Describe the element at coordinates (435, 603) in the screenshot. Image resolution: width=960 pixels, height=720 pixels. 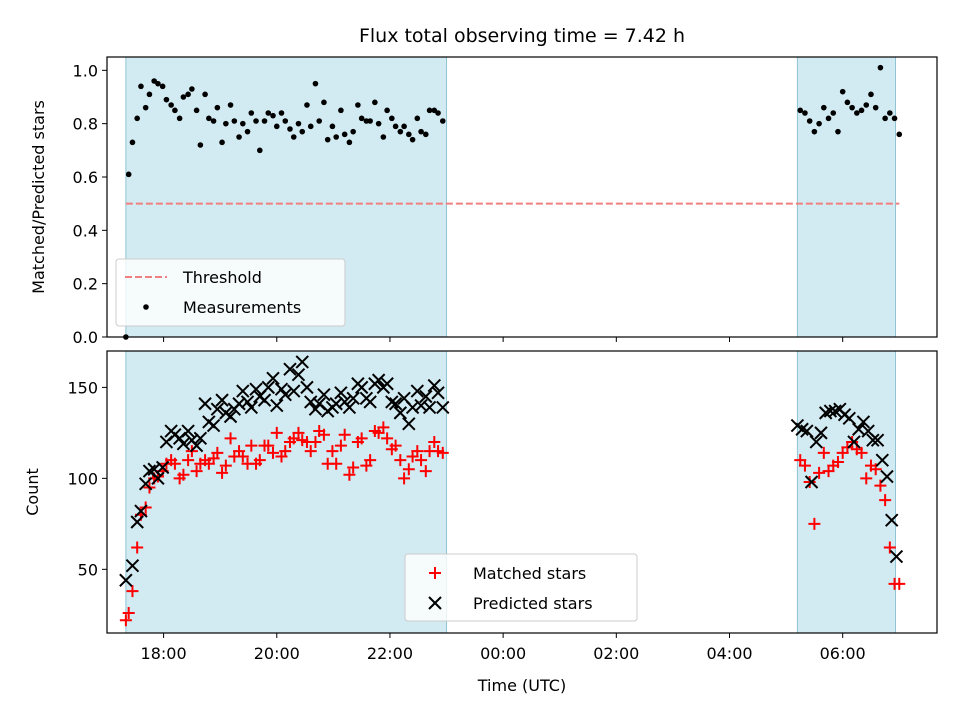
I see `legend-predicted-swatch` at that location.